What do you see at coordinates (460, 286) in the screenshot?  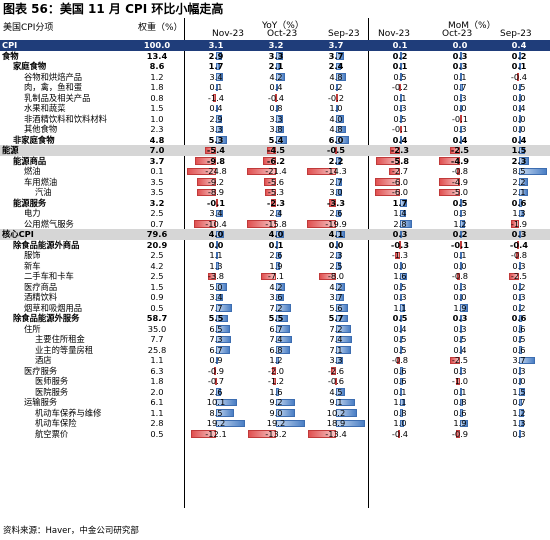 I see `mom-value: 0.3` at bounding box center [460, 286].